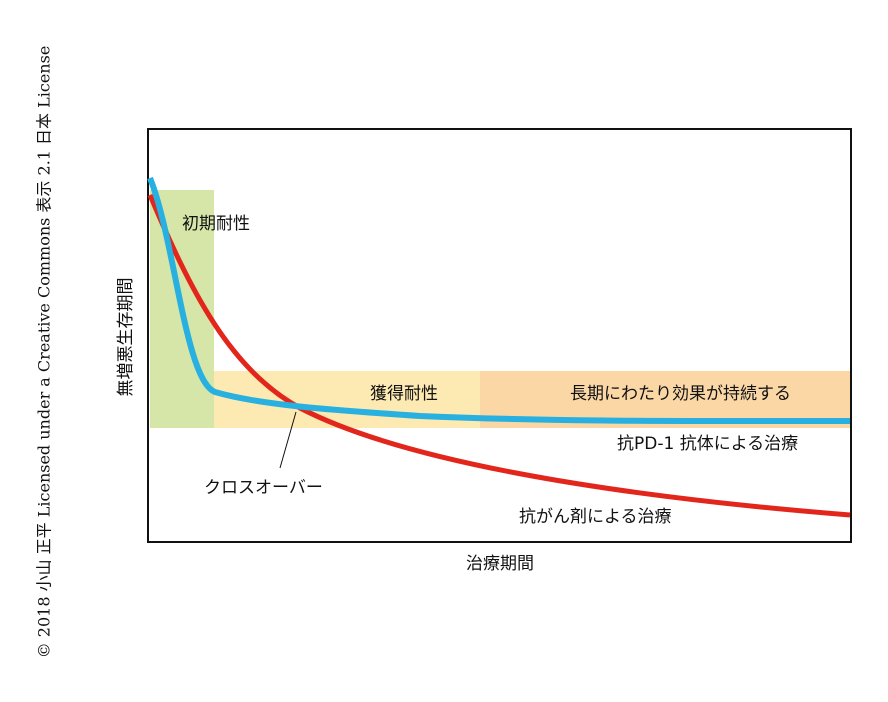 This screenshot has height=702, width=888. What do you see at coordinates (680, 394) in the screenshot?
I see `region-label: 長期にわたり効果が持続する` at bounding box center [680, 394].